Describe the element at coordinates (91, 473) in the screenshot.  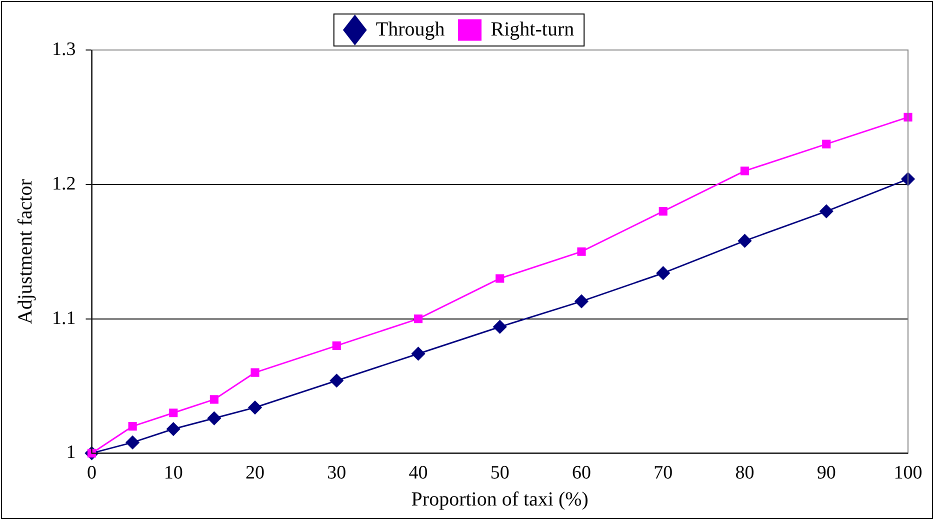
I see `x-tick-label: 0` at that location.